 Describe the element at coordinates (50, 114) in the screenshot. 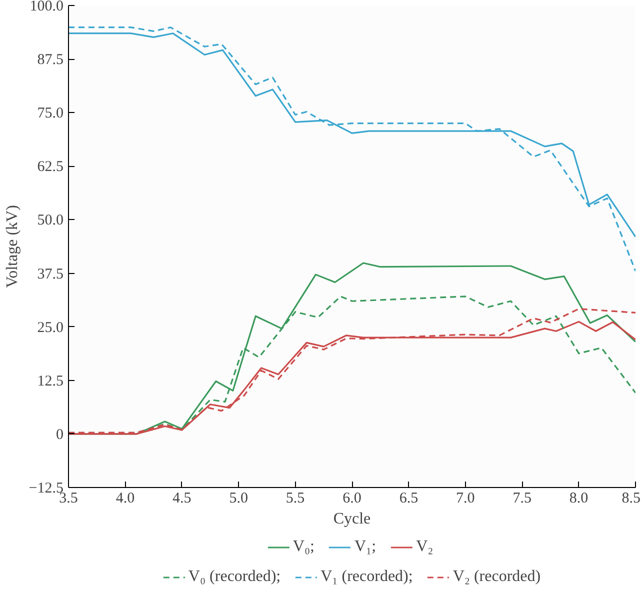

I see `y-tick-label: 75.0` at that location.